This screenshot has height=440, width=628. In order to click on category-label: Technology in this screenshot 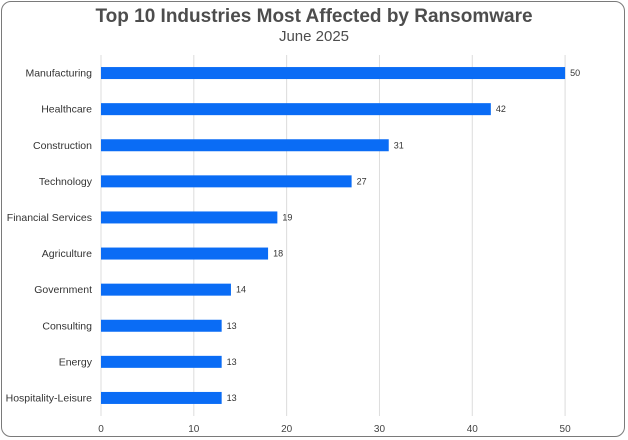, I will do `click(66, 182)`.